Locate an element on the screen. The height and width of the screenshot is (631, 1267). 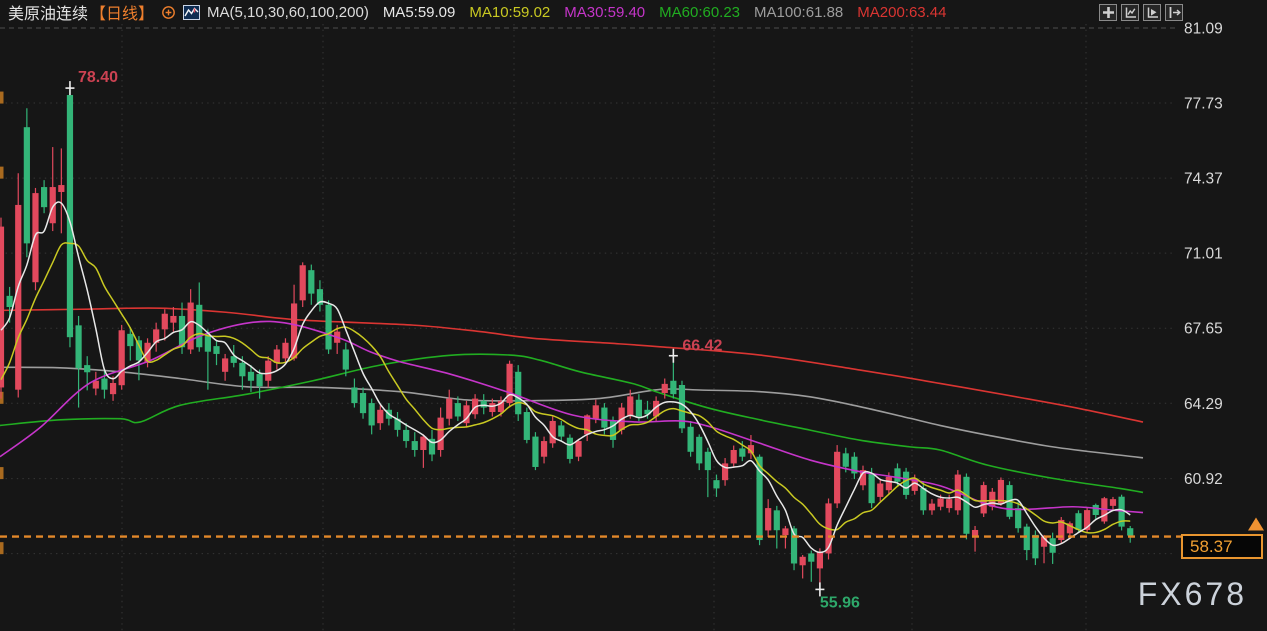
kline-chart-icon is located at coordinates (192, 12).